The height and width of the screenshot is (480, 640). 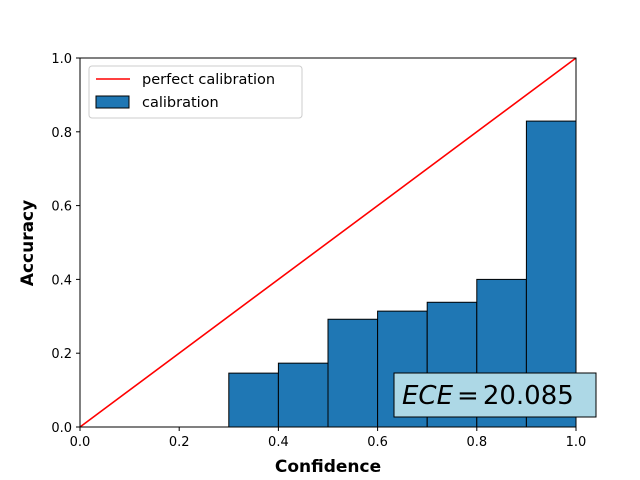 I want to click on legend: perfect calibration calibration, so click(x=195, y=92).